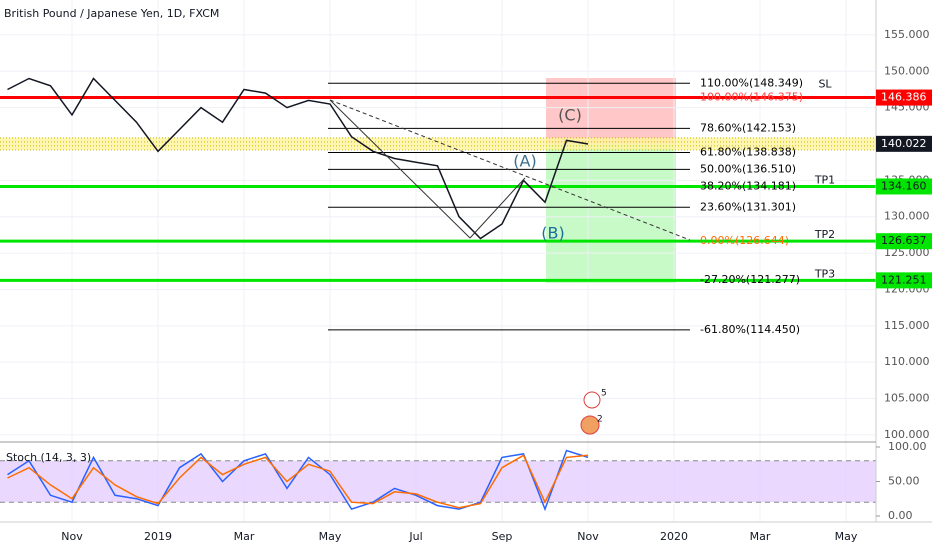  I want to click on price-badge-label: 146.386, so click(904, 97).